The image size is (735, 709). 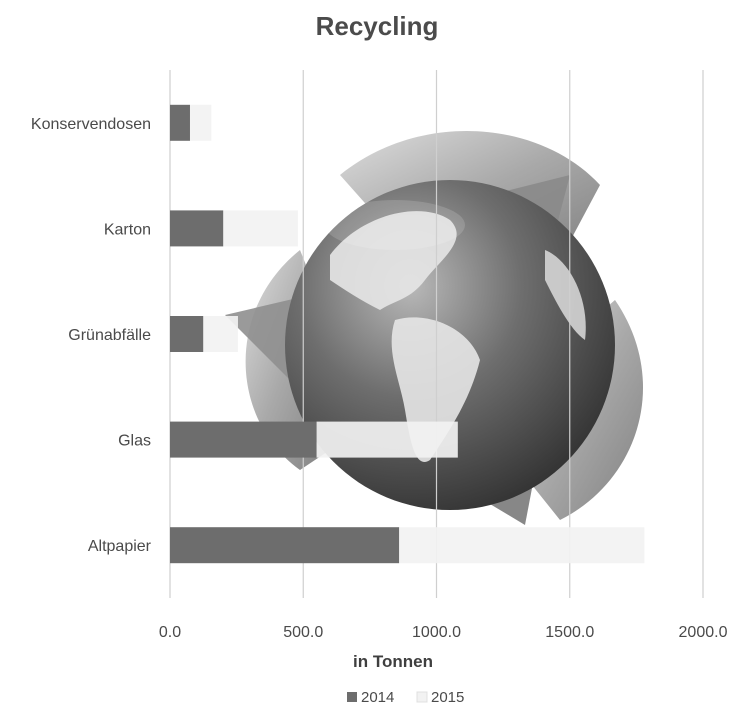 What do you see at coordinates (436, 632) in the screenshot?
I see `x-tick-label: 1000.0` at bounding box center [436, 632].